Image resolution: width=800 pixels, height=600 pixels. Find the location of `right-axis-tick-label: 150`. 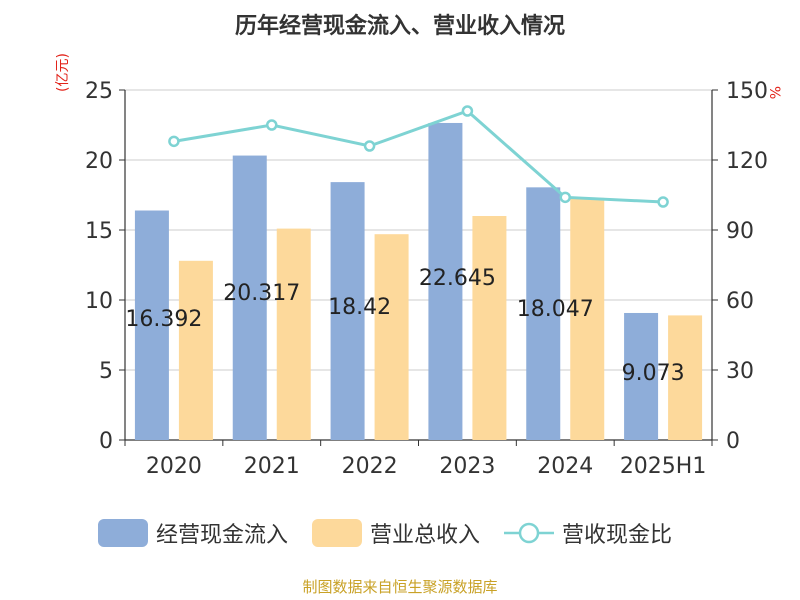

right-axis-tick-label: 150 is located at coordinates (747, 91).